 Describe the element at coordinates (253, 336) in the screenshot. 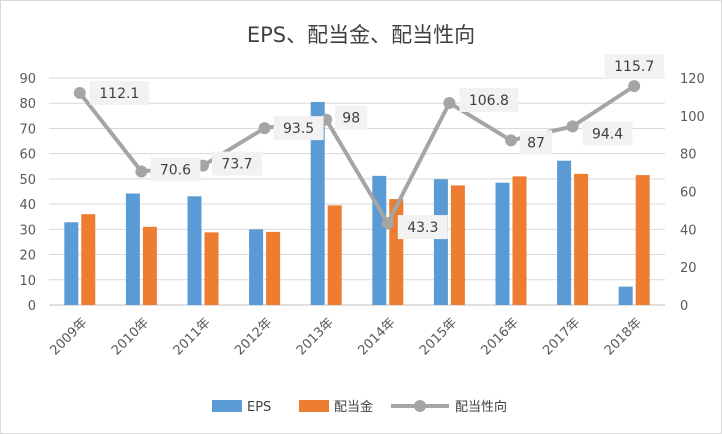

I see `category-label: 2012年` at that location.